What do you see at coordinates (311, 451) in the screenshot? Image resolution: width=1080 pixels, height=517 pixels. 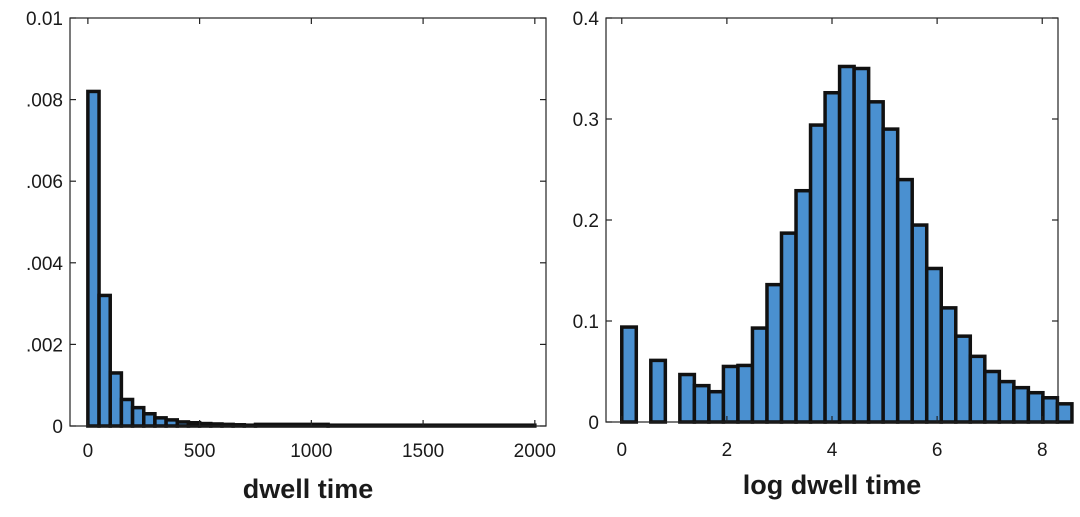 I see `x-tick-label: 1000` at bounding box center [311, 451].